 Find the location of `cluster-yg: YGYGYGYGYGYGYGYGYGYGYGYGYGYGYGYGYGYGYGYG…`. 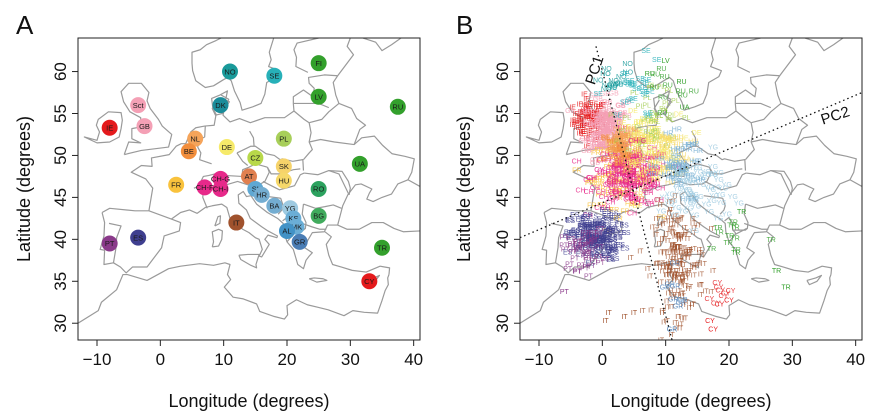

cluster-yg: YGYGYGYGYGYGYGYGYGYGYGYGYGYGYGYGYGYGYGYG… is located at coordinates (700, 190).